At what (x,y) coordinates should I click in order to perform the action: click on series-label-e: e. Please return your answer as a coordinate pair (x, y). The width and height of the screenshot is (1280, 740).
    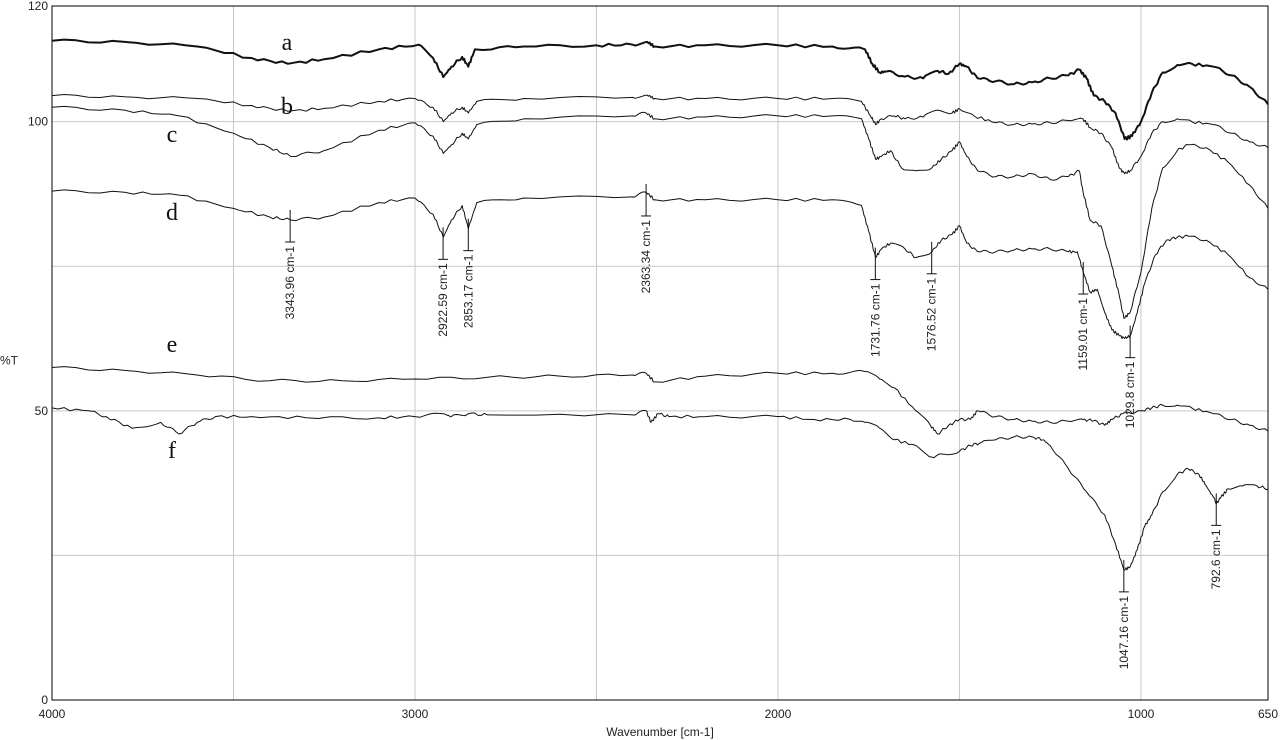
    Looking at the image, I should click on (172, 345).